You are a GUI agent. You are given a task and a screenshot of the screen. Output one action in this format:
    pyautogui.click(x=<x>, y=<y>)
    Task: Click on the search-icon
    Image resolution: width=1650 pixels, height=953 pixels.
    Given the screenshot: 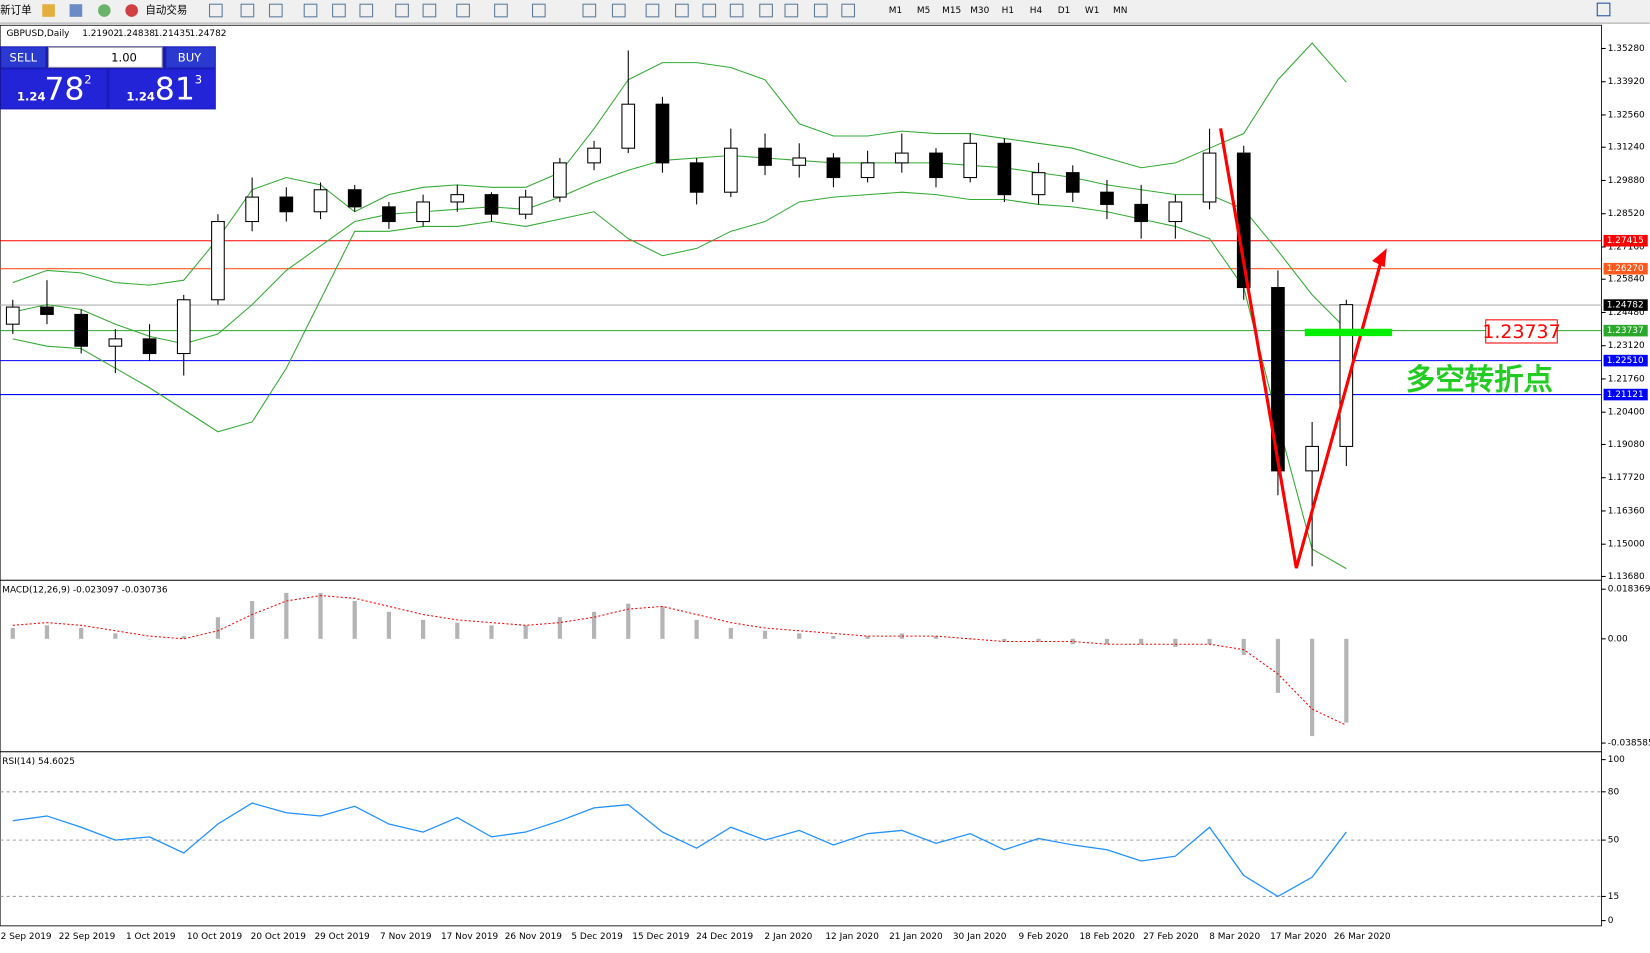 What is the action you would take?
    pyautogui.click(x=1603, y=9)
    